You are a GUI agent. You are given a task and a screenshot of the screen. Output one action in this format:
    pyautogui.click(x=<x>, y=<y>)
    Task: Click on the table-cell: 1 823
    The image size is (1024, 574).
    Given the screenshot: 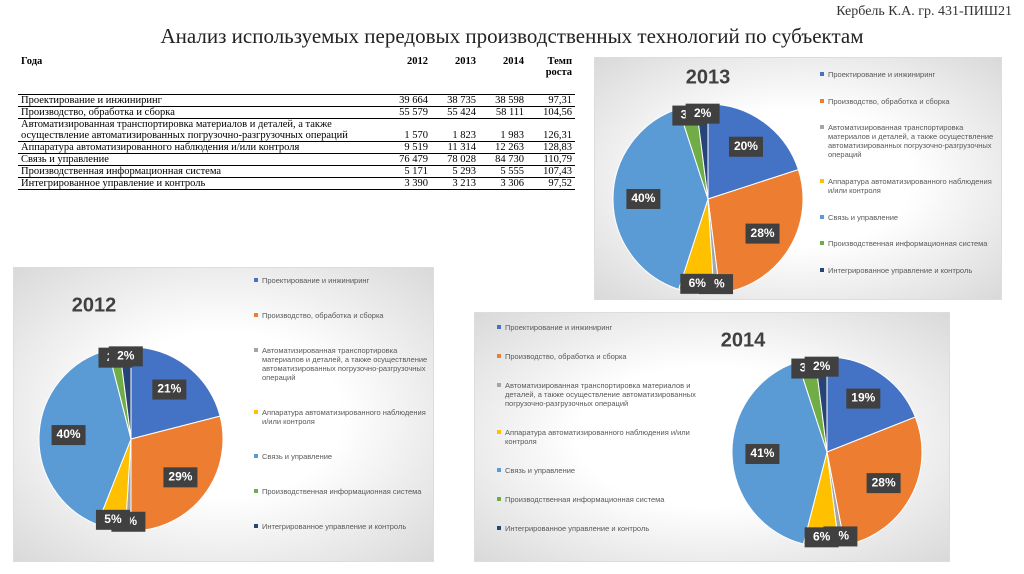 What is the action you would take?
    pyautogui.click(x=455, y=130)
    